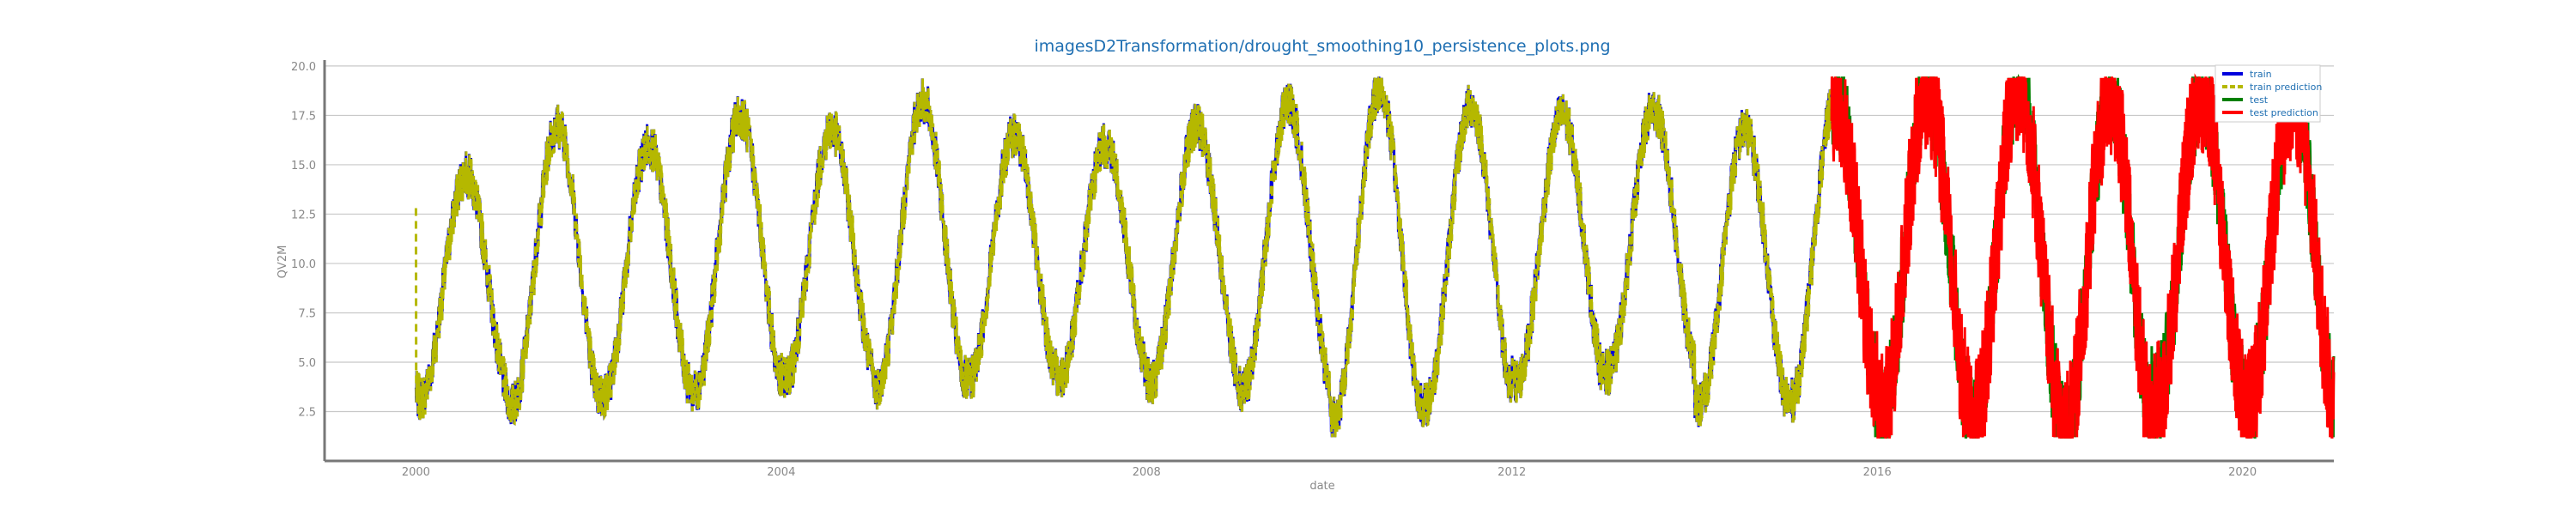 This screenshot has width=2576, height=515. I want to click on legend-label: test, so click(2259, 100).